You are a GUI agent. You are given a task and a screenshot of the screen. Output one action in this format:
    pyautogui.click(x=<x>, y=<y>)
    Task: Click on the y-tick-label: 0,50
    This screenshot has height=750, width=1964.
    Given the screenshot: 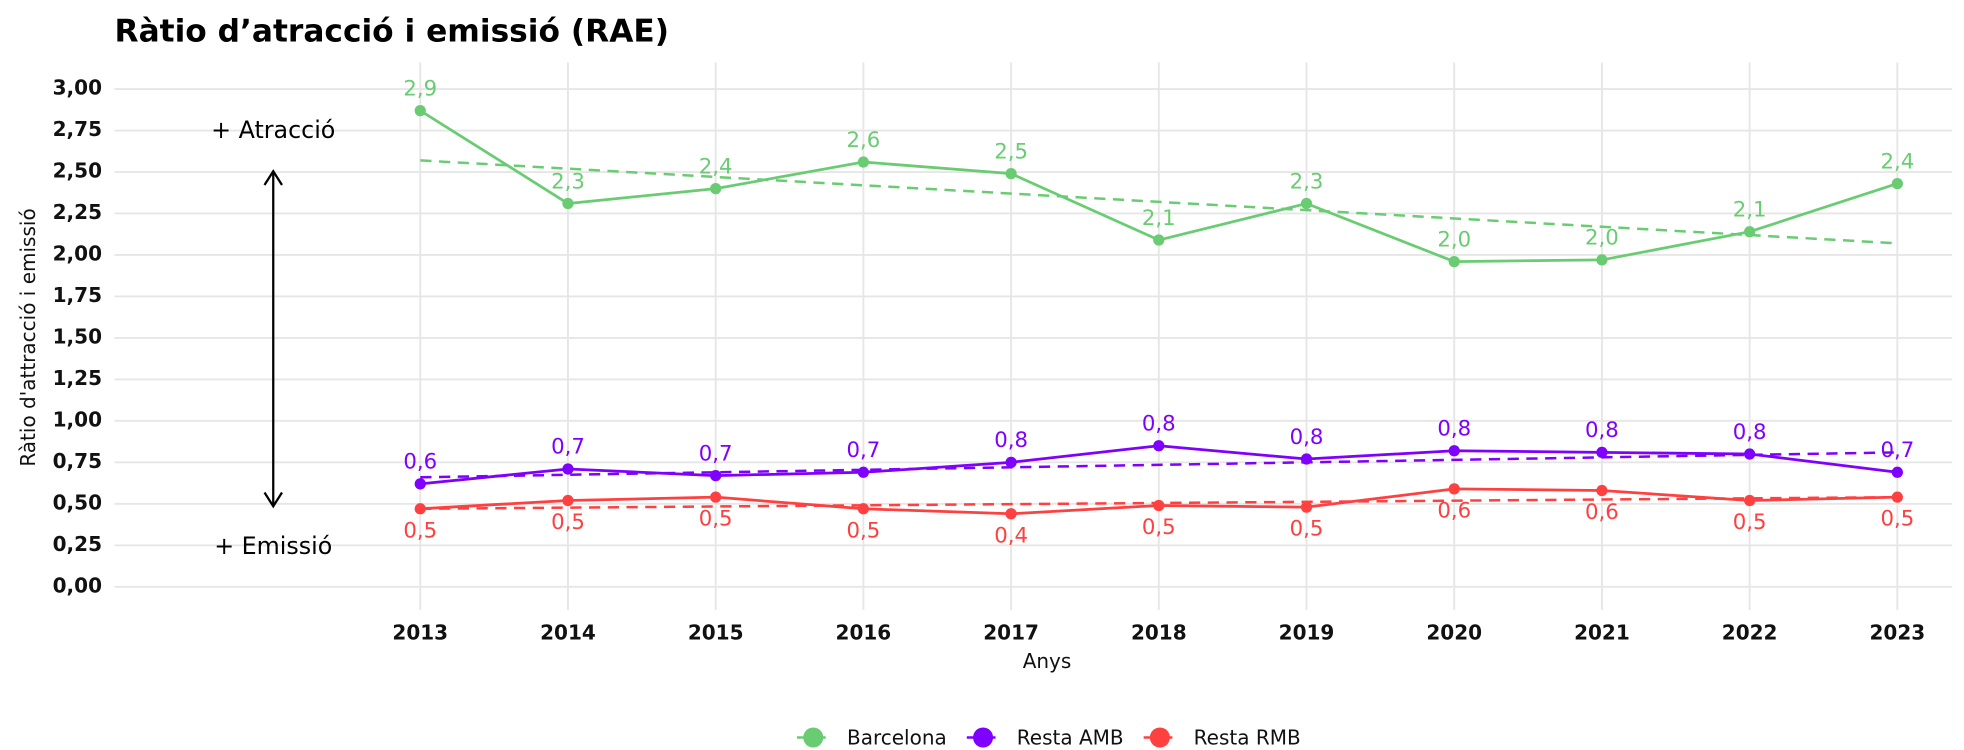 What is the action you would take?
    pyautogui.click(x=77, y=502)
    